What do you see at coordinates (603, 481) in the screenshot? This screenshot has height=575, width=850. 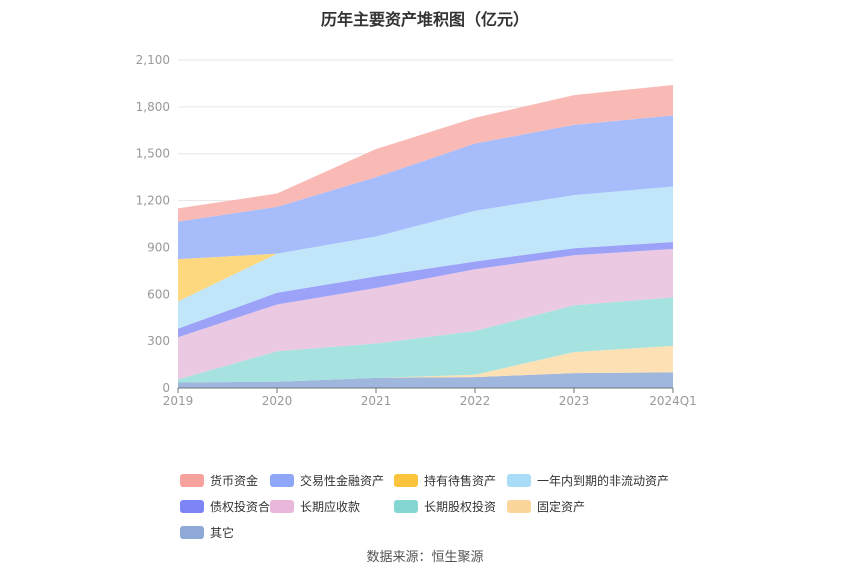 I see `legend-label: 一年内到期的非流动资产` at bounding box center [603, 481].